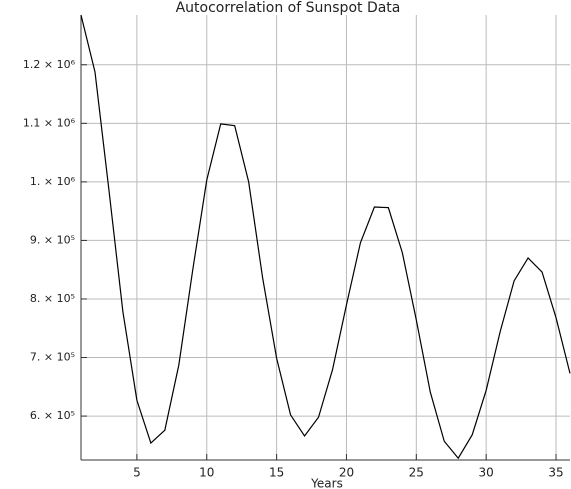 The height and width of the screenshot is (489, 571). I want to click on x-tick-label: 5, so click(137, 473).